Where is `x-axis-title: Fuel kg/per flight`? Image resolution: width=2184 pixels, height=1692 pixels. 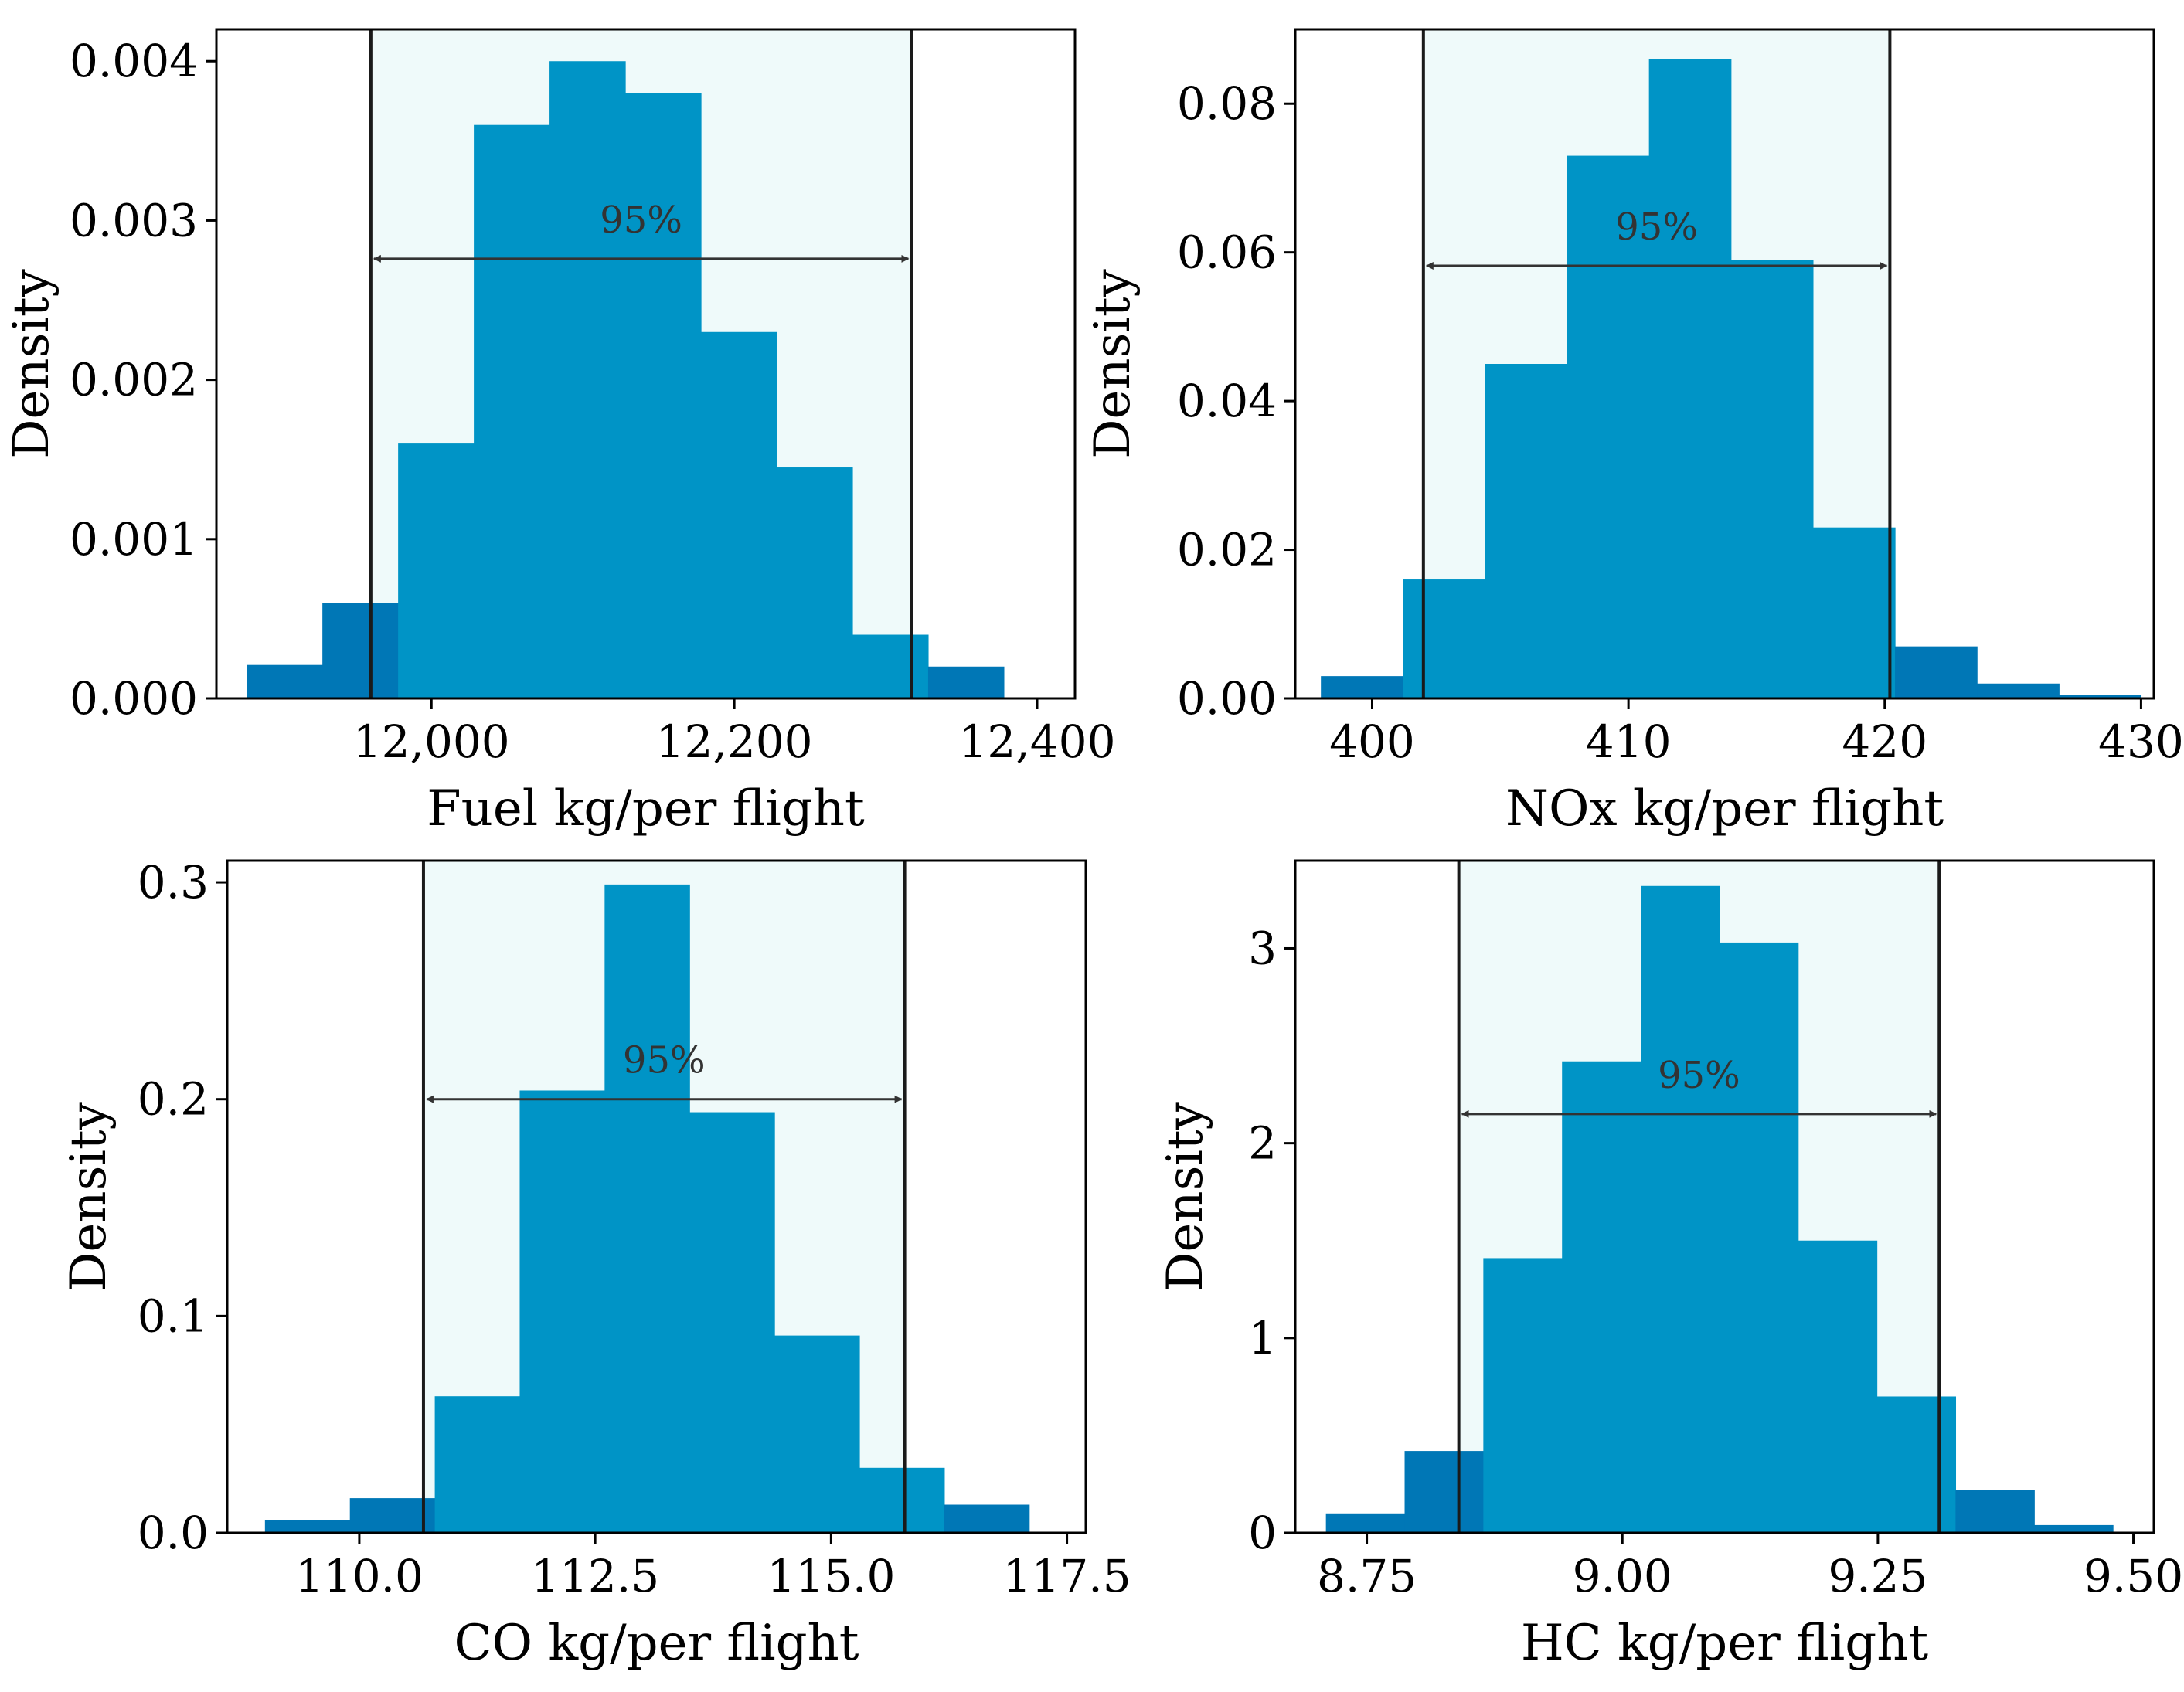
x-axis-title: Fuel kg/per flight is located at coordinates (646, 809).